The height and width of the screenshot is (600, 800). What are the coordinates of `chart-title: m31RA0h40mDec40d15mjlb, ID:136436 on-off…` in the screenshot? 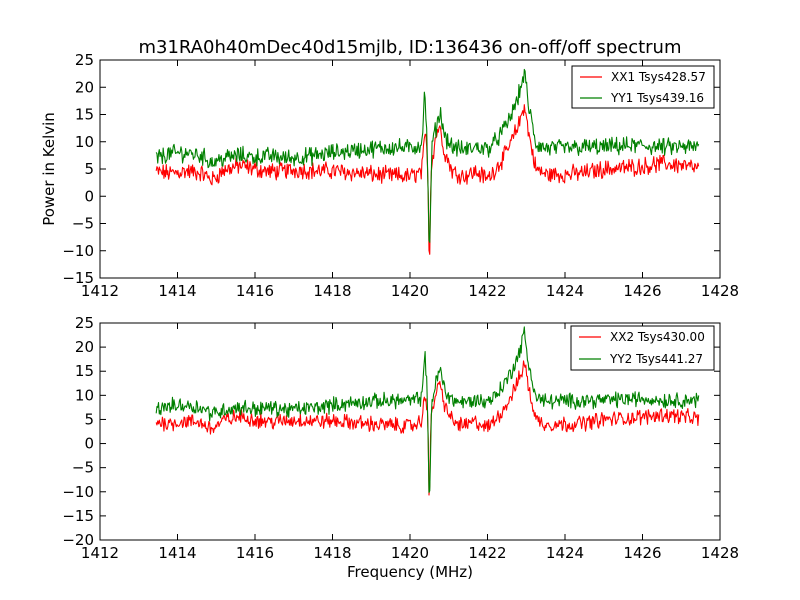 It's located at (409, 47).